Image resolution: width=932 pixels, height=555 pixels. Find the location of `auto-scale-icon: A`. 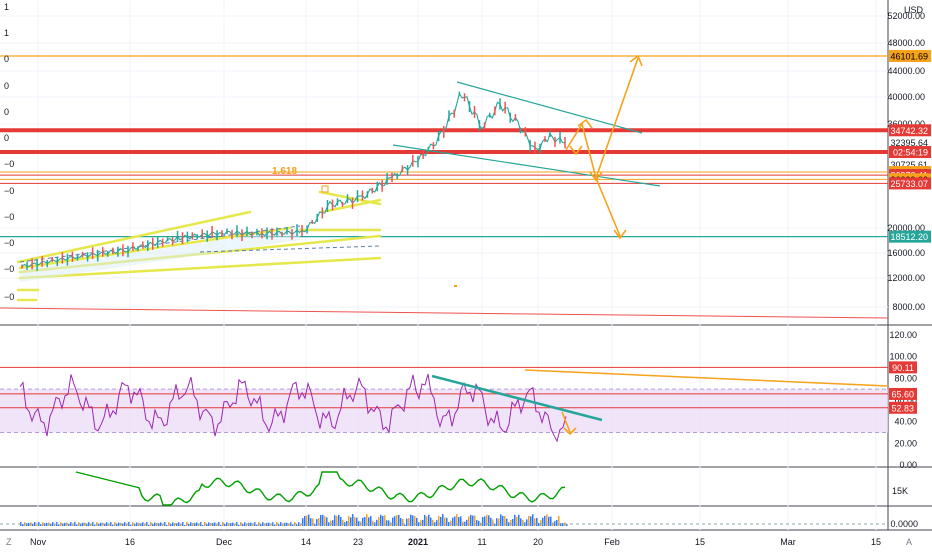

auto-scale-icon: A is located at coordinates (909, 542).